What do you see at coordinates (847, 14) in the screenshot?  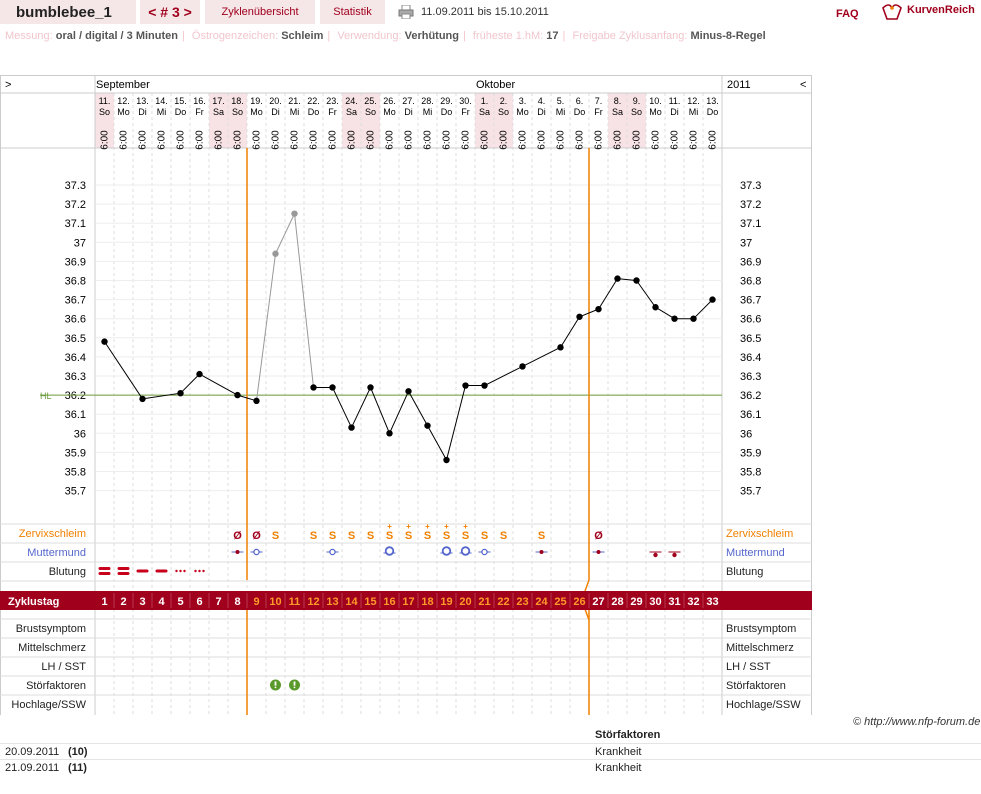 I see `faq-link: FAQ` at bounding box center [847, 14].